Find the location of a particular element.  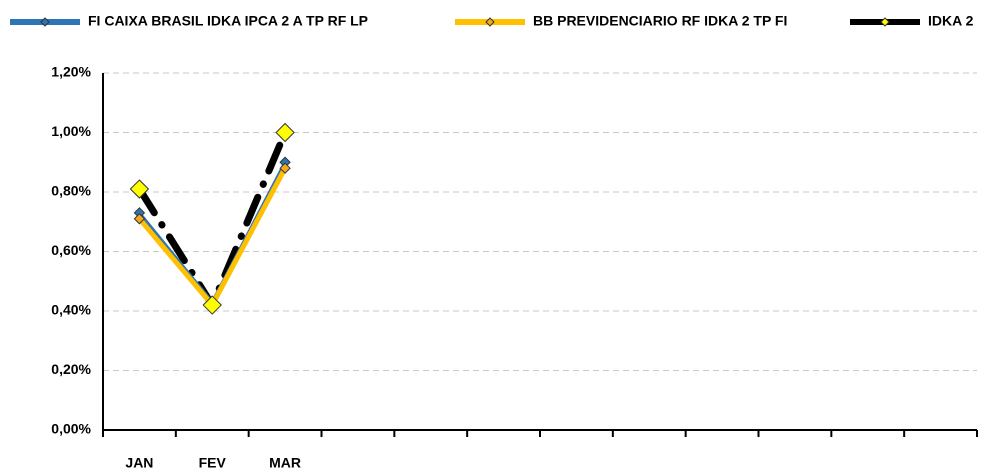

y-tick-label: 0,40% is located at coordinates (71, 310).